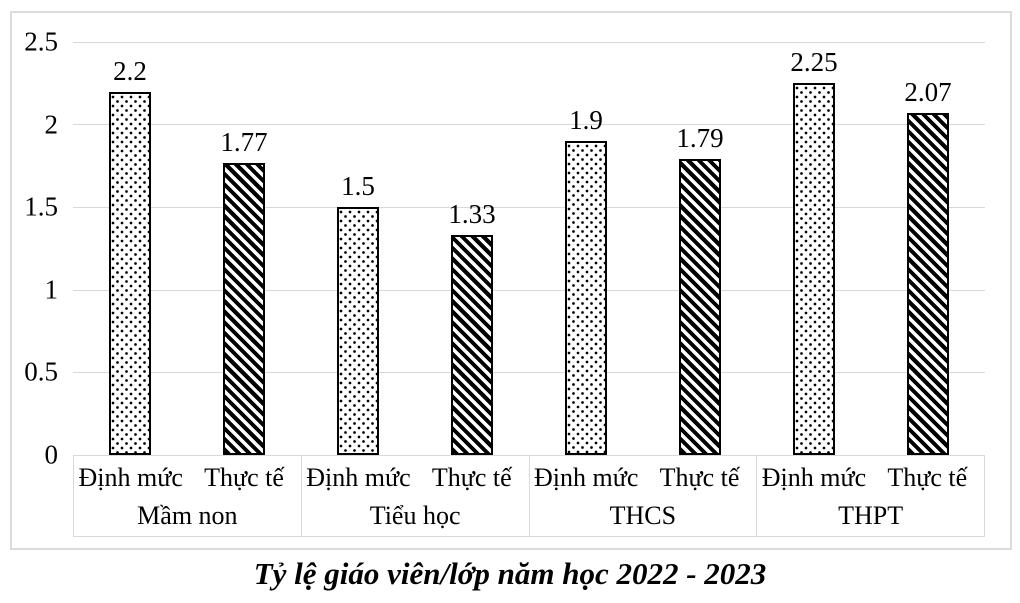 The image size is (1020, 603). I want to click on group-label: THCS, so click(643, 515).